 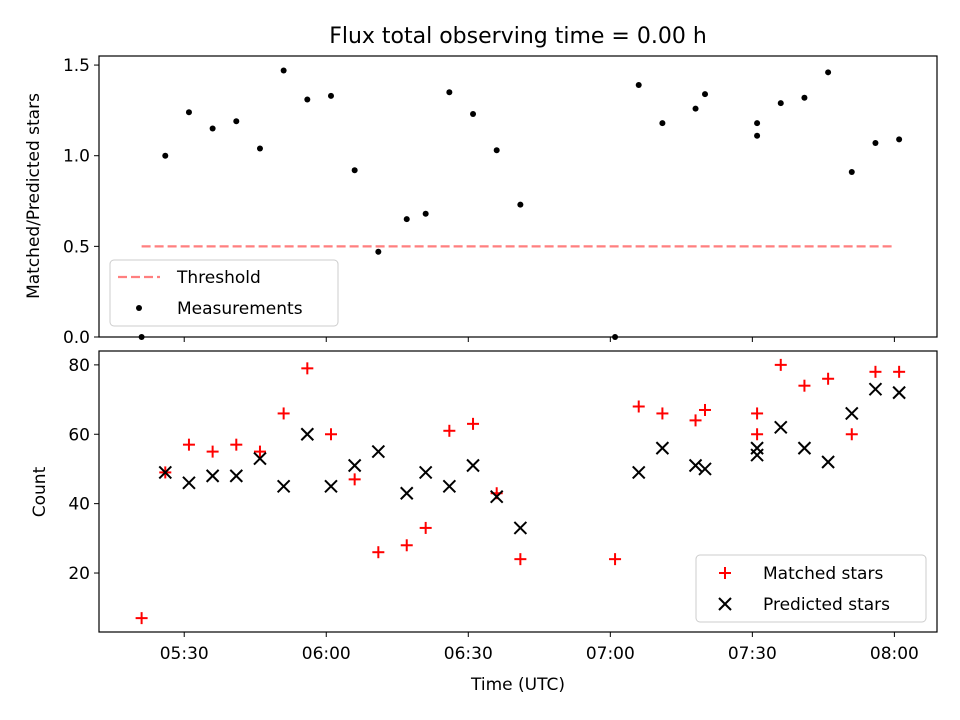 What do you see at coordinates (76, 338) in the screenshot?
I see `top-y-tick-label: 0.0` at bounding box center [76, 338].